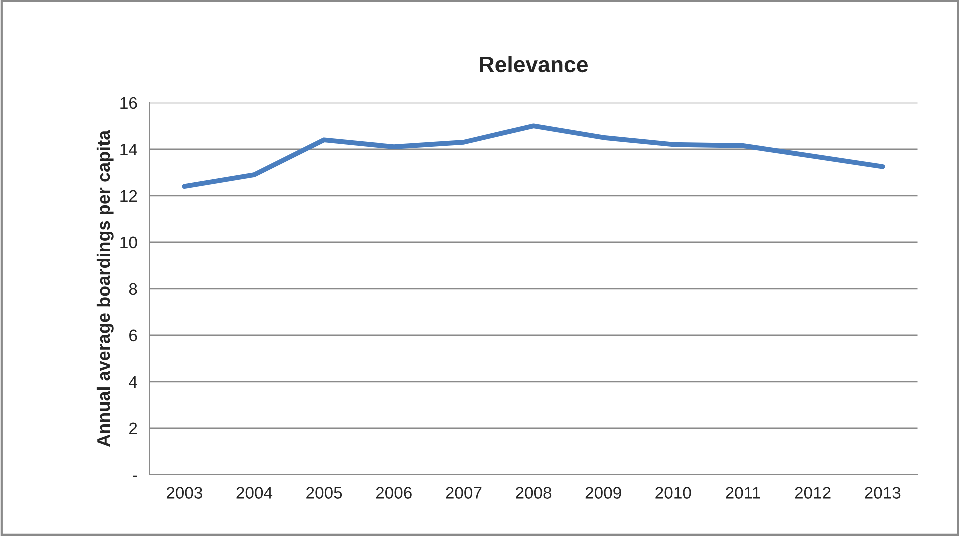 The image size is (960, 536). I want to click on x-tick-label: 2009, so click(604, 493).